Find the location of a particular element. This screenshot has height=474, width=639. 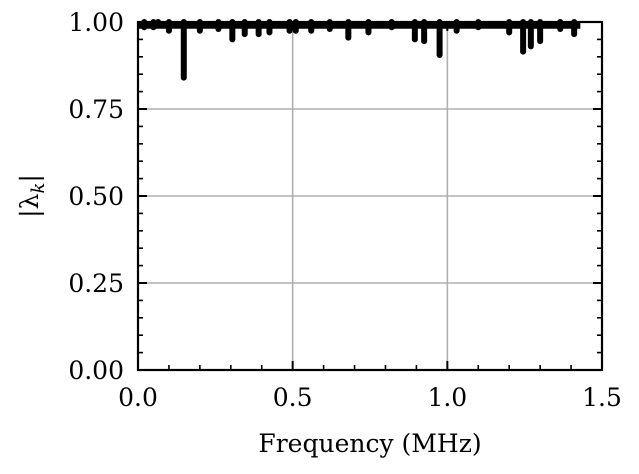

x-tick-labels: 0.0 0.5 1.0 1.5 is located at coordinates (370, 397).